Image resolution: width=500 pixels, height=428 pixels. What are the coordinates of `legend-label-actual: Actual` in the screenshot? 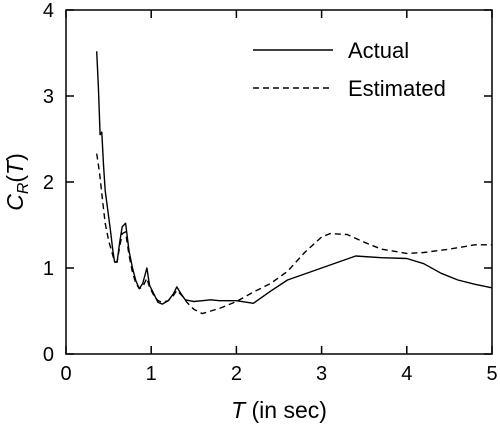 It's located at (378, 50).